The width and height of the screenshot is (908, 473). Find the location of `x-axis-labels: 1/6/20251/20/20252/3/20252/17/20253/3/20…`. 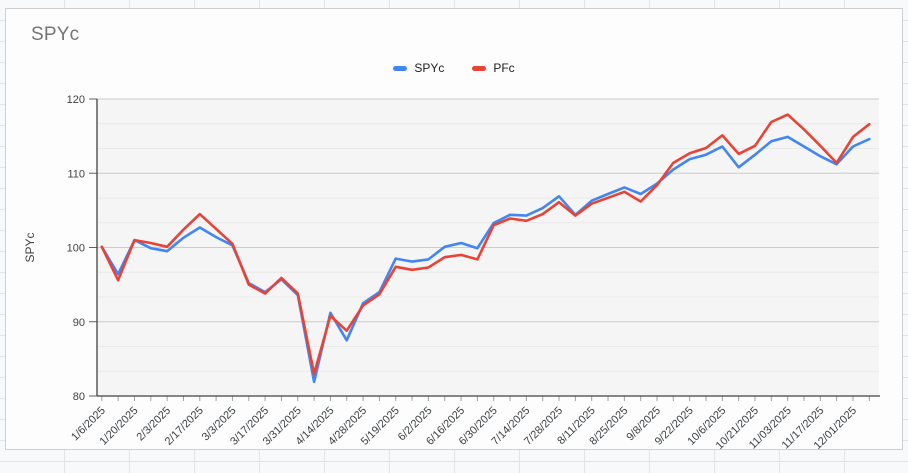

x-axis-labels: 1/6/20251/20/20252/3/20252/17/20253/3/20… is located at coordinates (464, 428).